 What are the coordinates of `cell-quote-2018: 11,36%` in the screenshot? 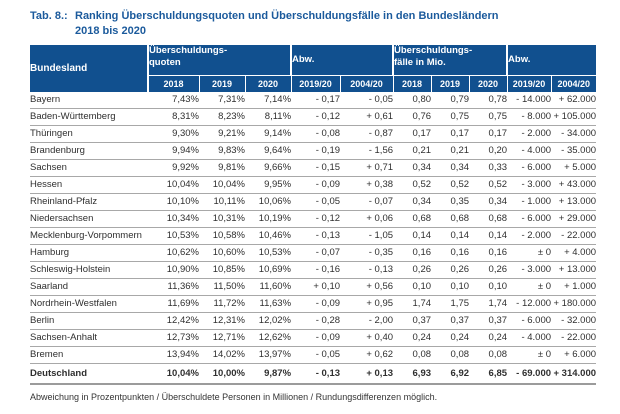 It's located at (173, 287).